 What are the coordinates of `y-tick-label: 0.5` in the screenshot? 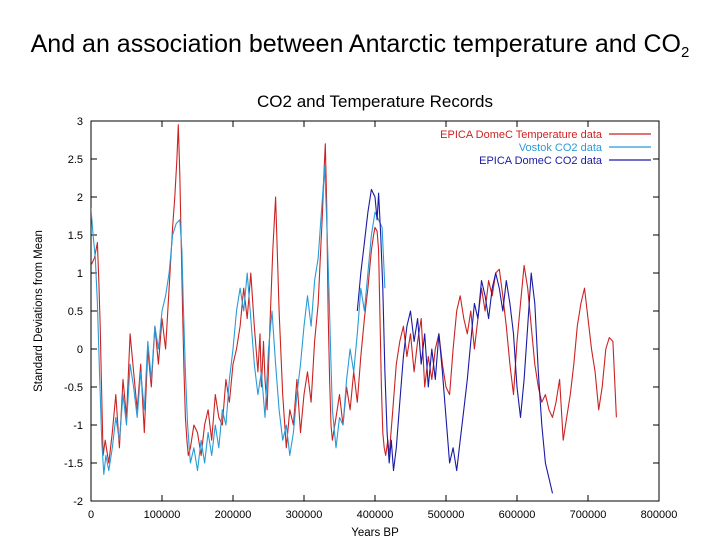 It's located at (75, 312).